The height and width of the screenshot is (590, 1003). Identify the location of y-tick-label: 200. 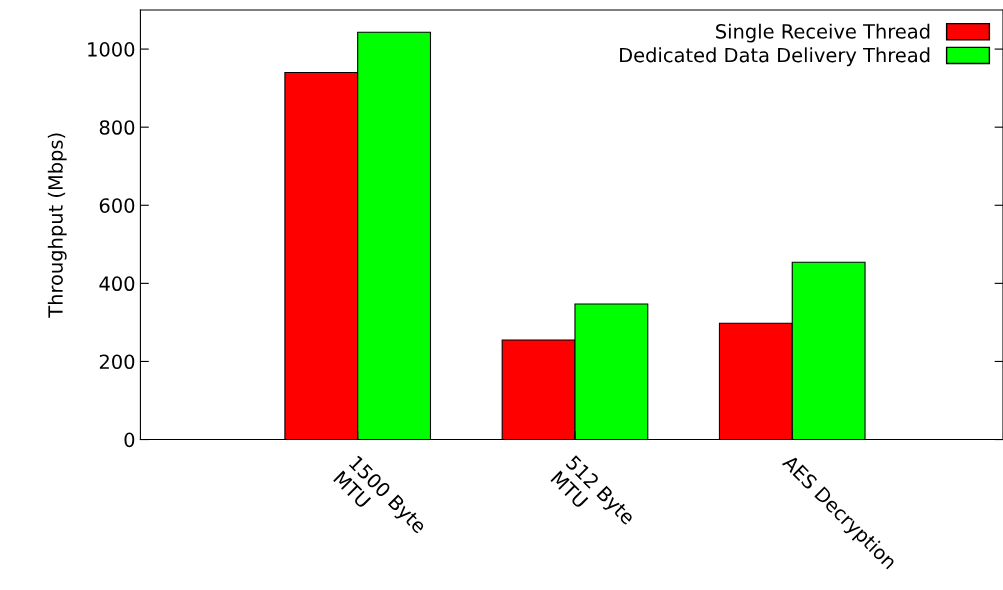
(117, 362).